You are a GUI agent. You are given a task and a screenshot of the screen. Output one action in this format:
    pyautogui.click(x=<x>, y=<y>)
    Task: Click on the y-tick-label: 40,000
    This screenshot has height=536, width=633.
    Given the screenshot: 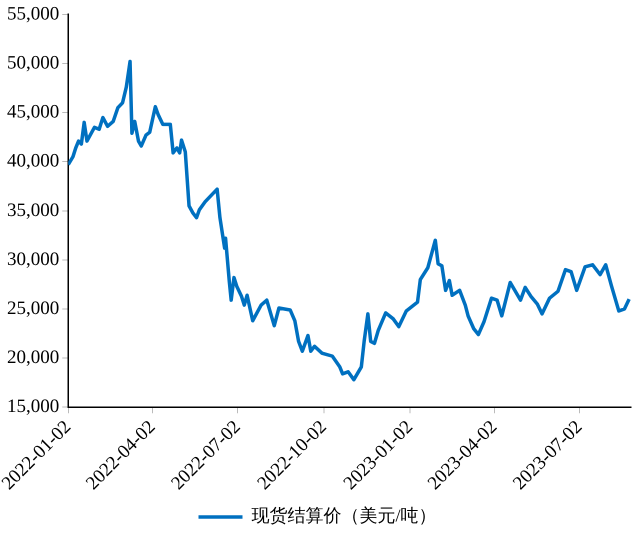 What is the action you would take?
    pyautogui.click(x=33, y=161)
    